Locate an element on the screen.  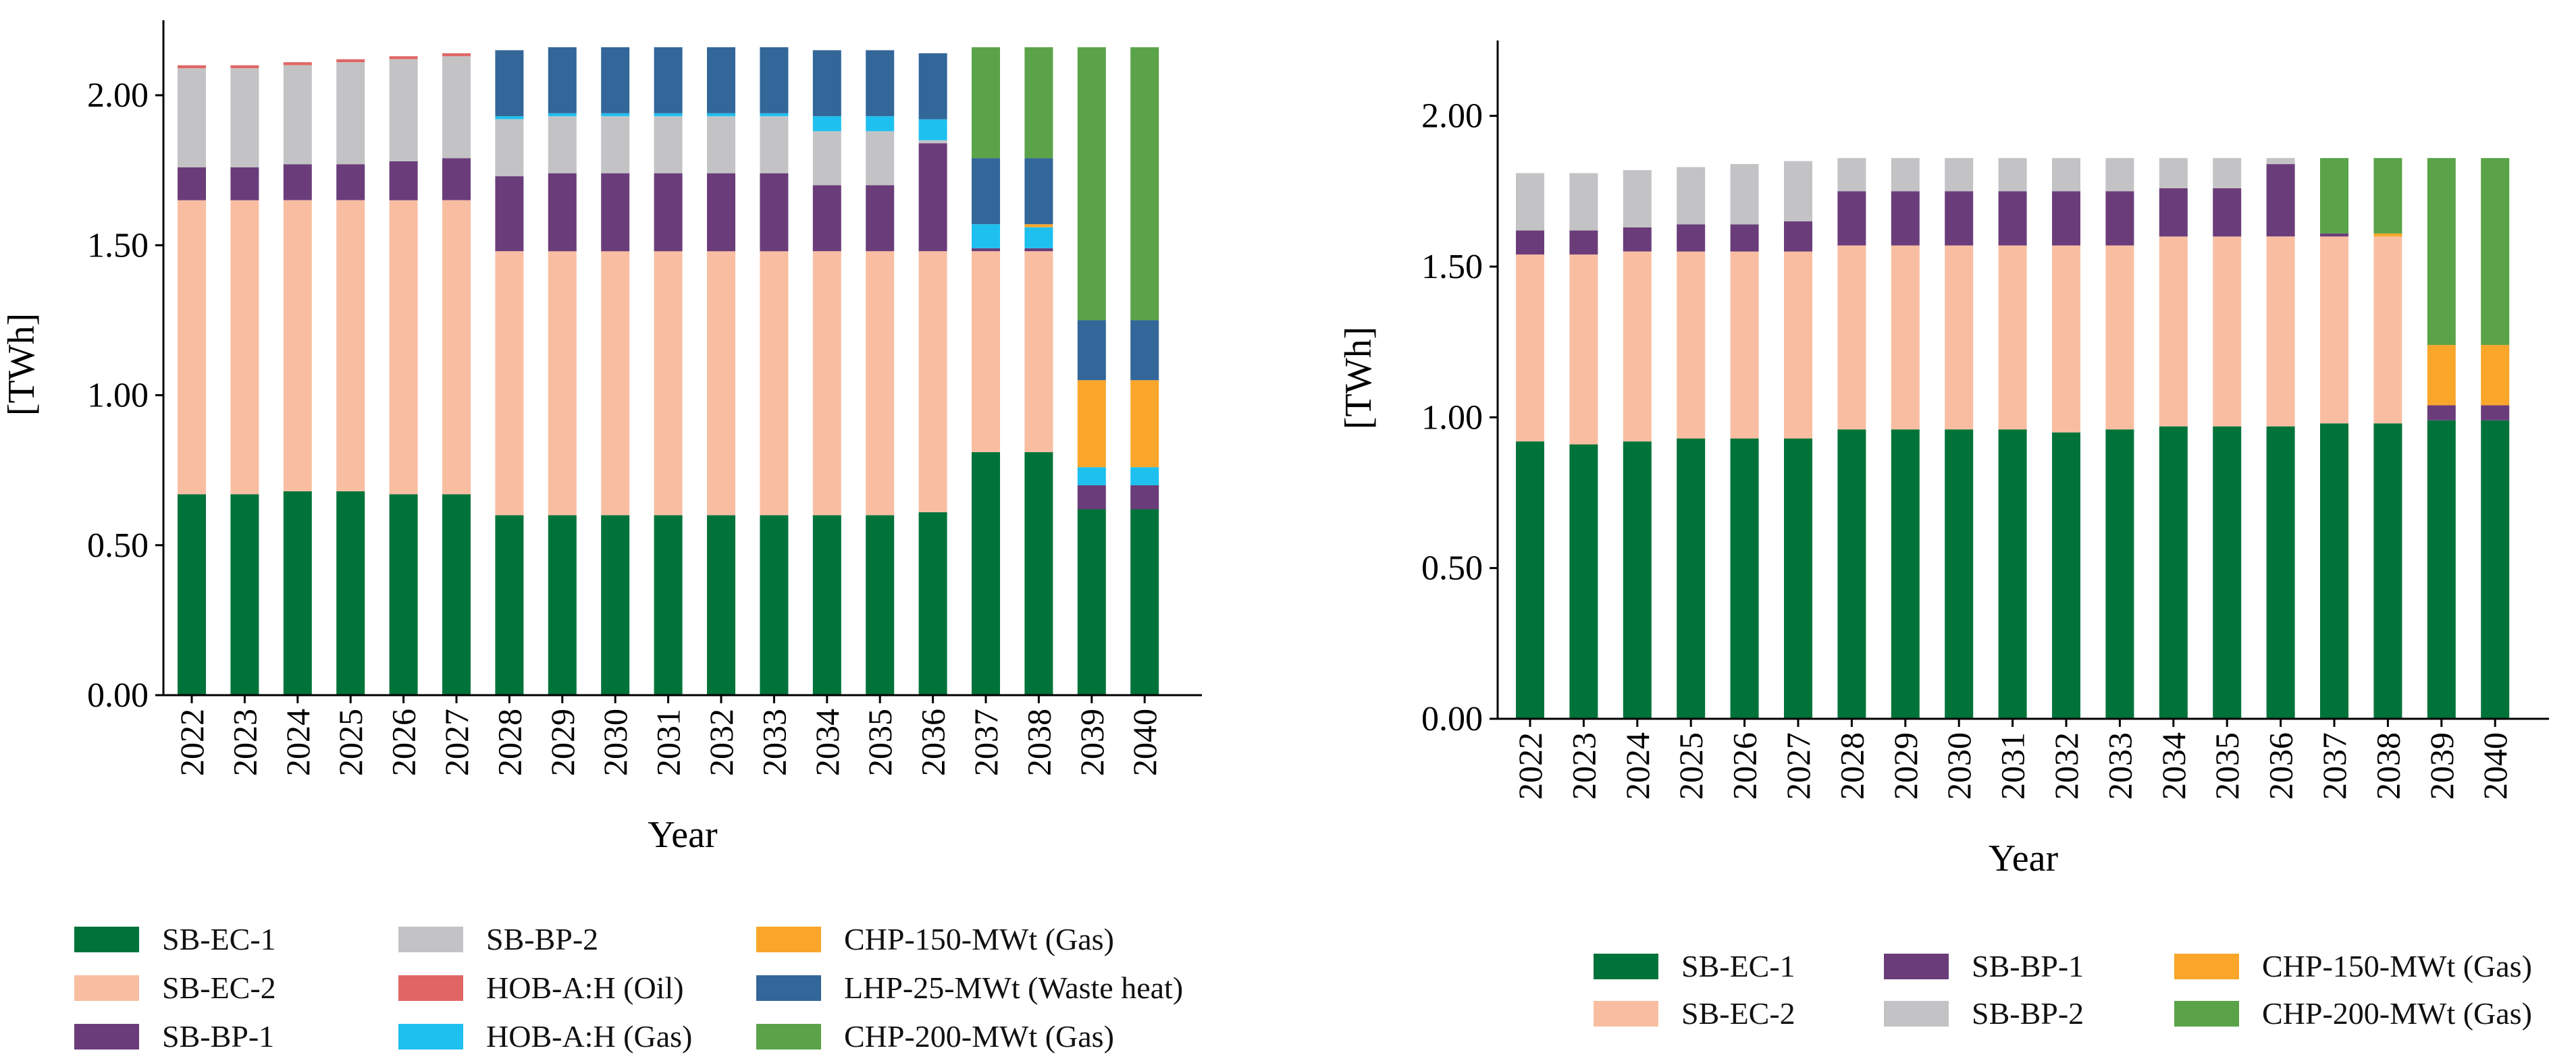
left-legend-item: SB-EC-2 is located at coordinates (175, 988).